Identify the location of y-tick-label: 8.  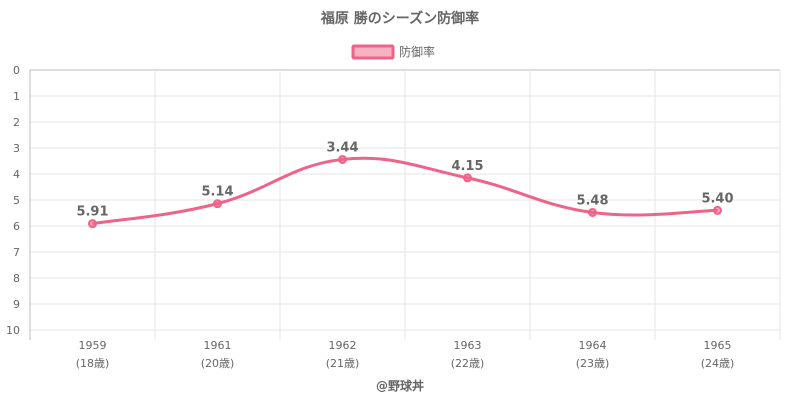
(16, 278).